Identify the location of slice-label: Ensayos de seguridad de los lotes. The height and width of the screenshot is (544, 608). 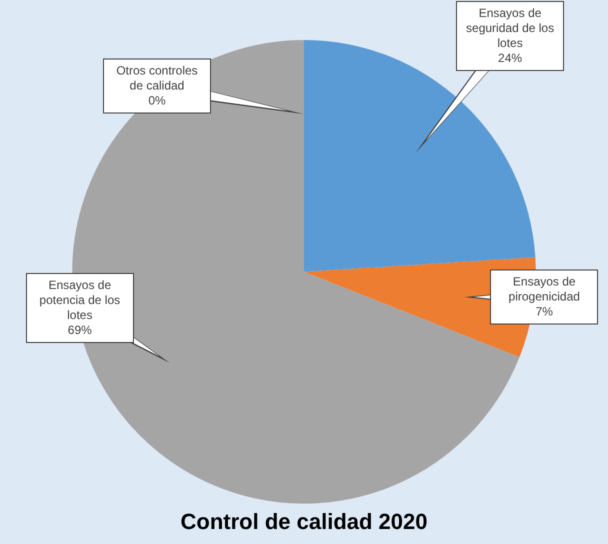
(510, 28).